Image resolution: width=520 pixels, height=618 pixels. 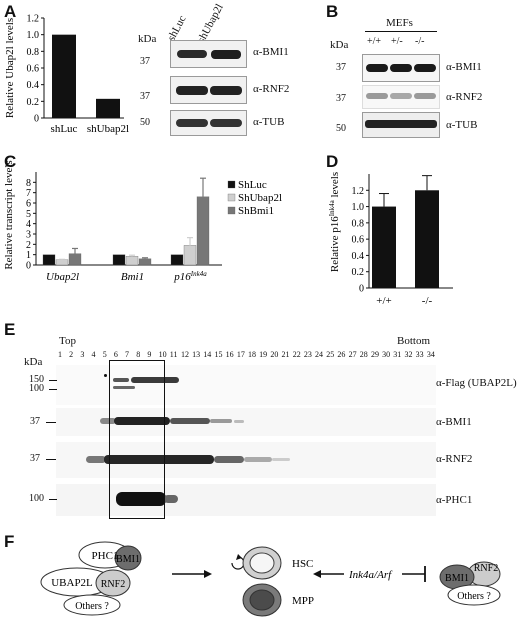 What do you see at coordinates (127, 354) in the screenshot?
I see `fraction-number: 7` at bounding box center [127, 354].